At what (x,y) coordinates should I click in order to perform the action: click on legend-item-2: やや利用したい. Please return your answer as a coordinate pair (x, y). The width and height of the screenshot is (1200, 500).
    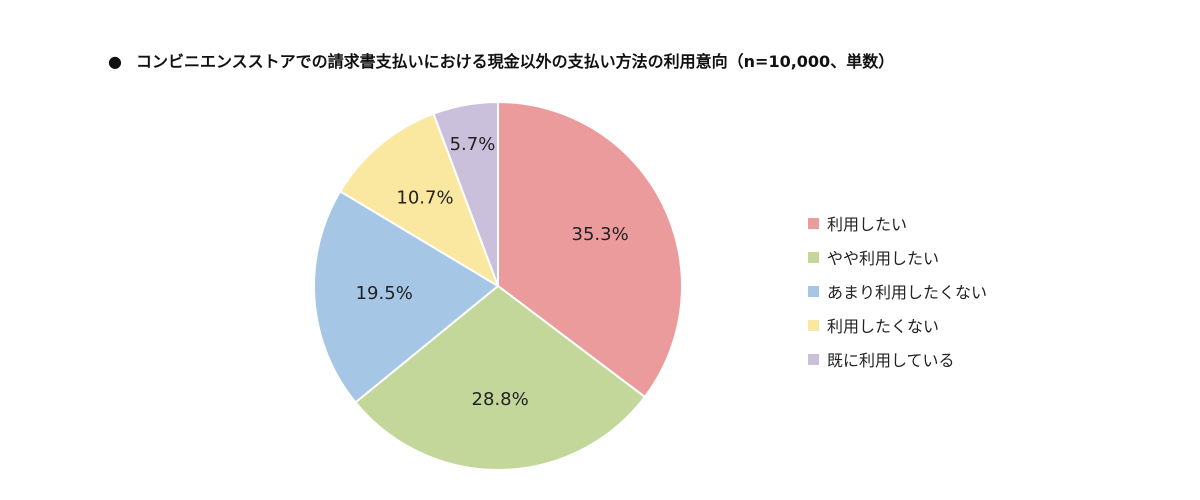
    Looking at the image, I should click on (897, 257).